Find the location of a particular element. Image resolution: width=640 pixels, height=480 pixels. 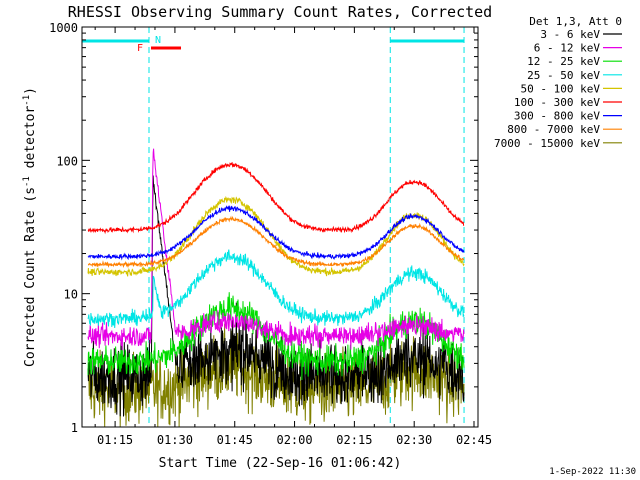

legend-item-label: 50 - 100 keV is located at coordinates (561, 88).